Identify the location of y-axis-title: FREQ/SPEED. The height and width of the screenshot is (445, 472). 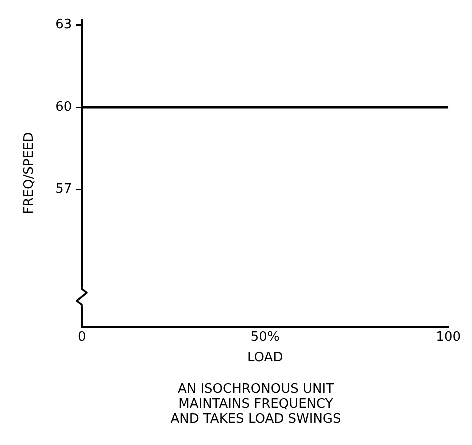
(30, 173).